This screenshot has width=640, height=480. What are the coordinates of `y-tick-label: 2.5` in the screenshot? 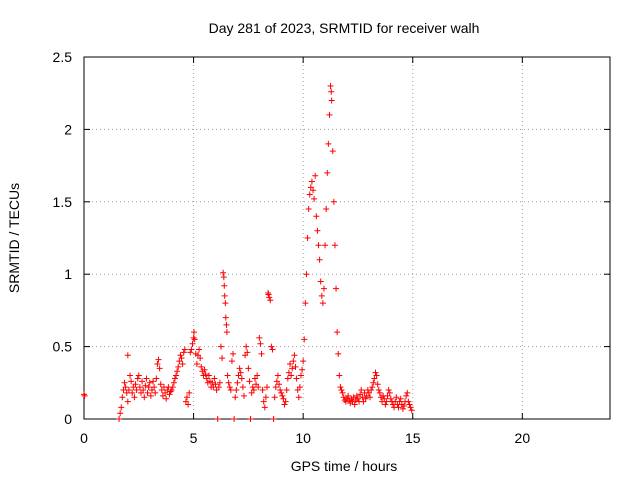 It's located at (63, 57).